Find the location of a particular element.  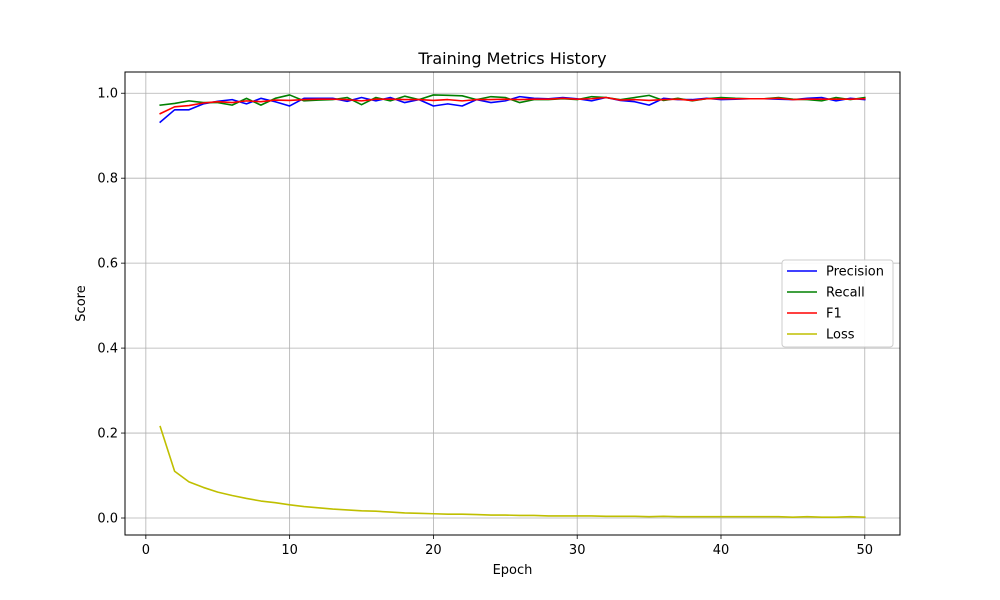

legend-label-recall: Recall is located at coordinates (845, 293).